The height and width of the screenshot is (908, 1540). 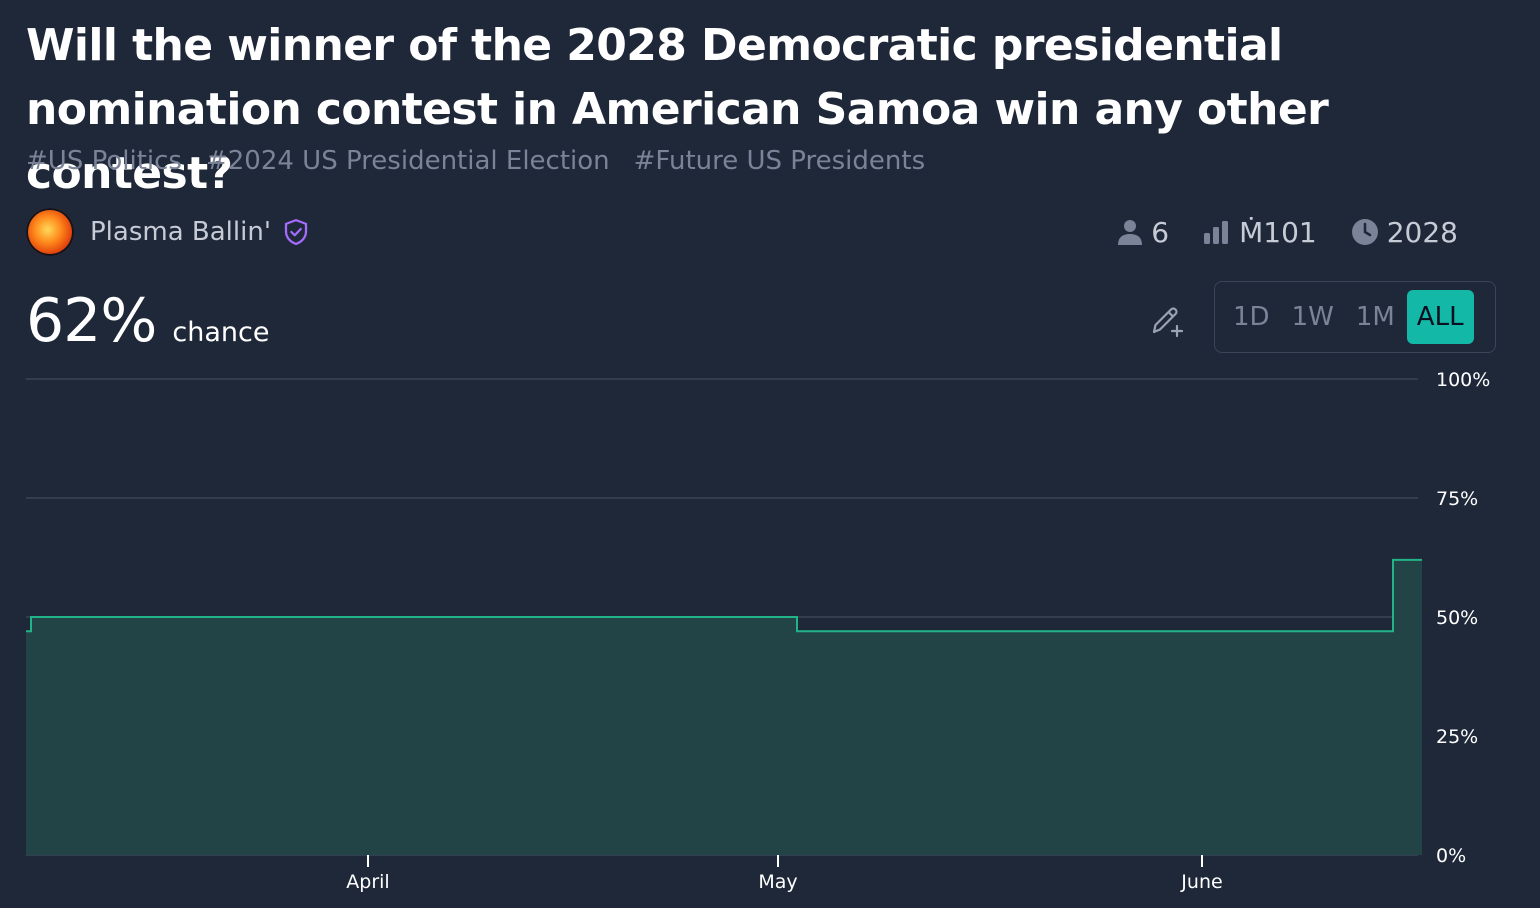 I want to click on y-tick-label: 100%, so click(x=1463, y=380).